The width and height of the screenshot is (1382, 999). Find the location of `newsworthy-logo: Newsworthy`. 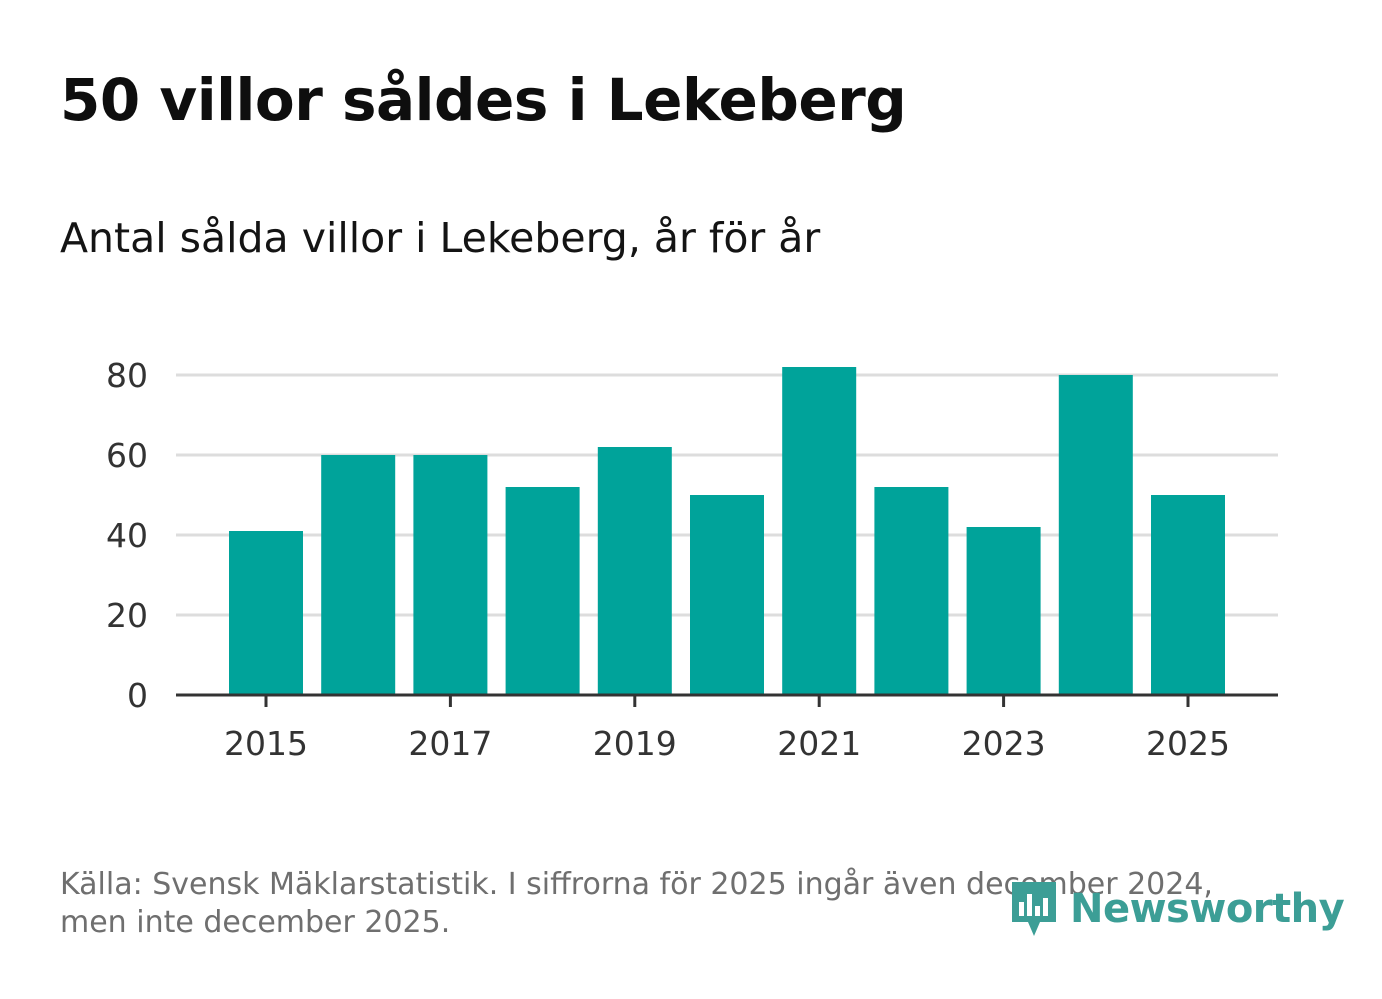

newsworthy-logo: Newsworthy is located at coordinates (1176, 909).